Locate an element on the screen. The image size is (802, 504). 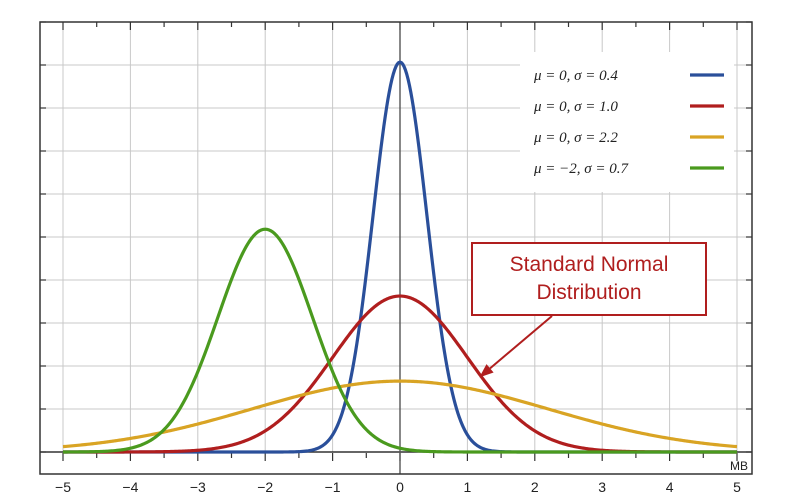
annotation-line-2: Distribution is located at coordinates (588, 292).